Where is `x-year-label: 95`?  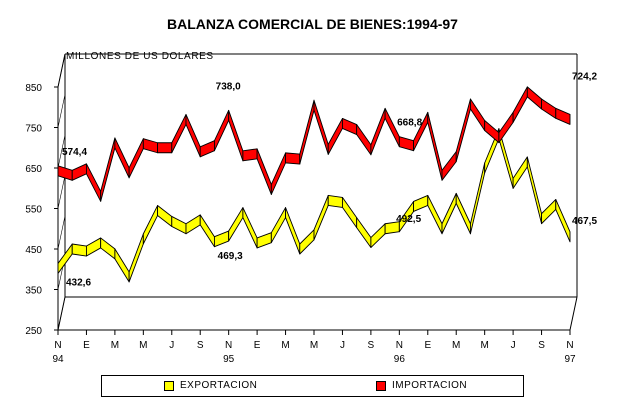 x-year-label: 95 is located at coordinates (229, 359).